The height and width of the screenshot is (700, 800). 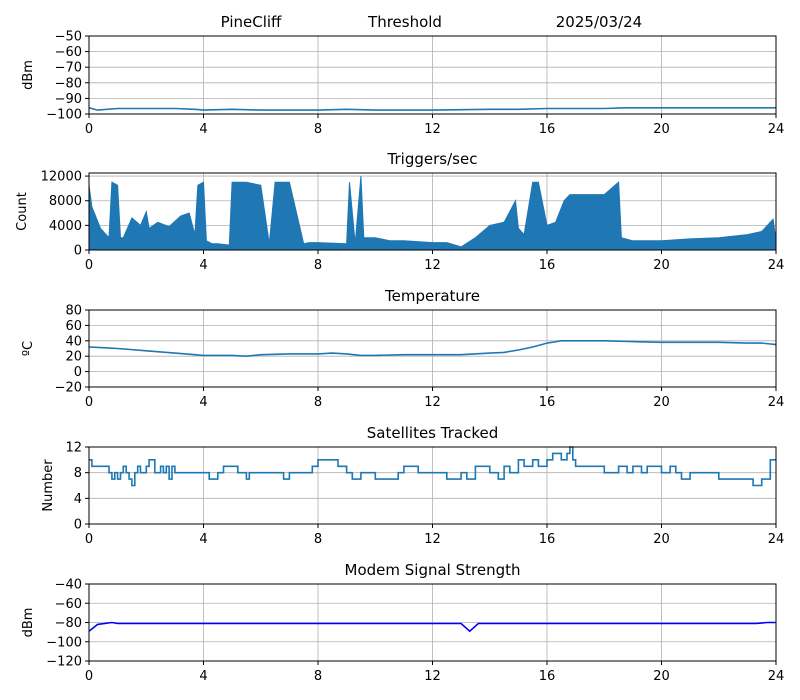 I want to click on y-tick-label: 4, so click(x=78, y=499).